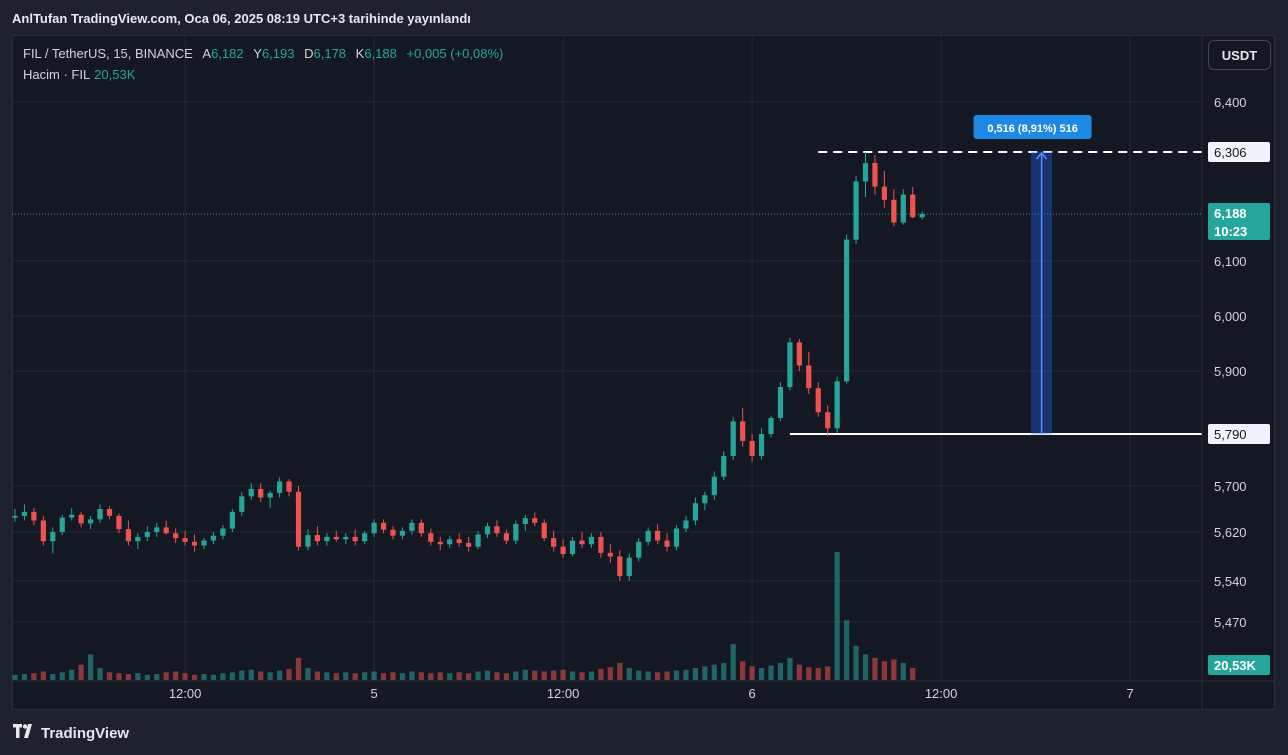 This screenshot has width=1288, height=755. What do you see at coordinates (108, 53) in the screenshot?
I see `symbol-label: FIL / TetherUS, 15, BINANCE` at bounding box center [108, 53].